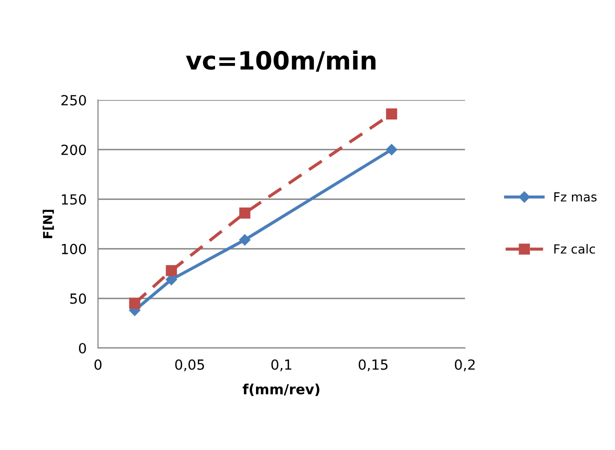 The image size is (615, 450). Describe the element at coordinates (574, 249) in the screenshot. I see `legend-label: Fz calc` at that location.